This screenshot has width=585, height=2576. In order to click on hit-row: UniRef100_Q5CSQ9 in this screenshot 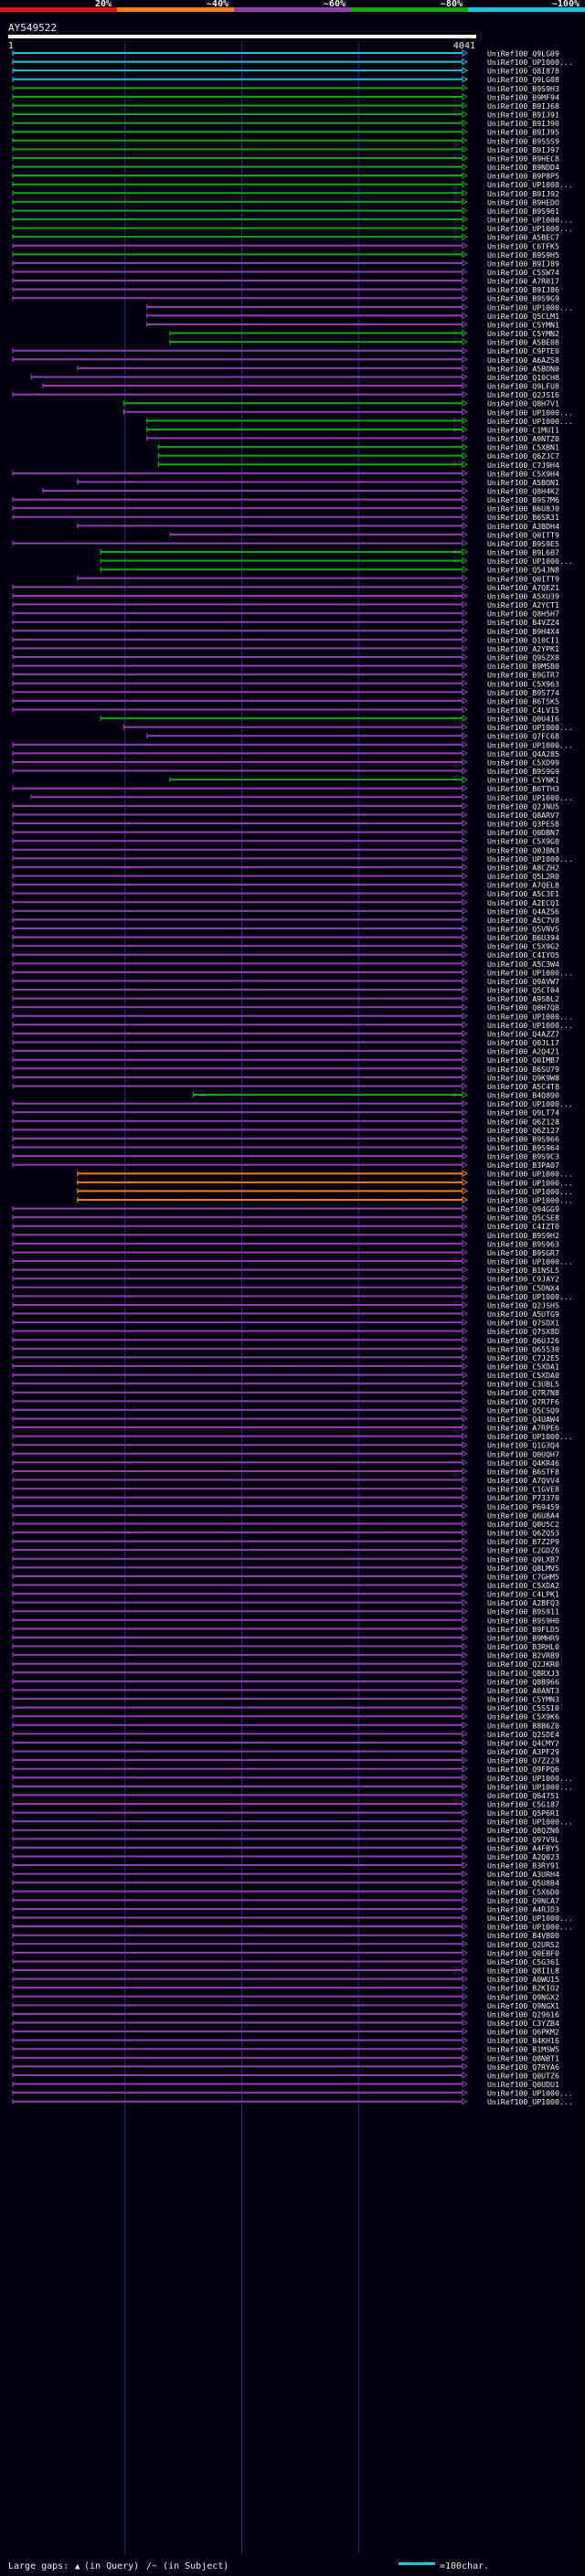, I will do `click(285, 1410)`.